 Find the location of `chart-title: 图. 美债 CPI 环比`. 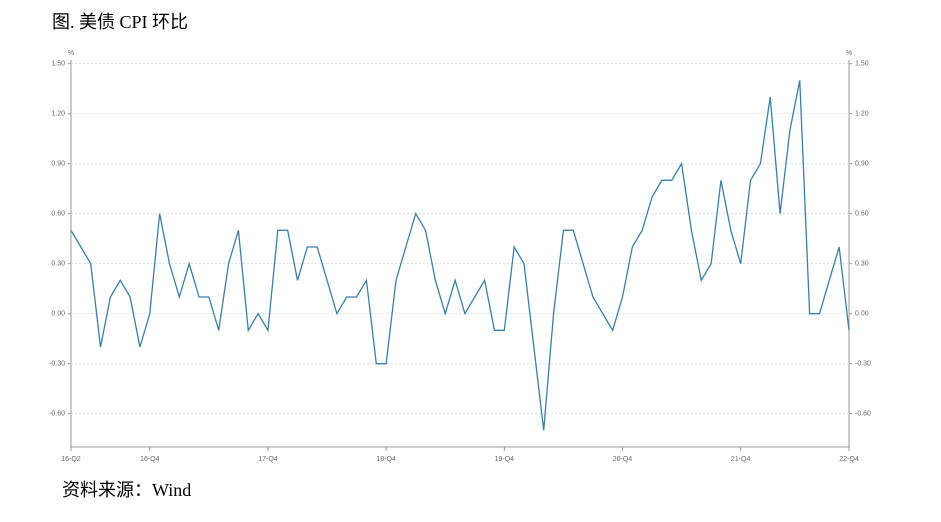

chart-title: 图. 美债 CPI 环比 is located at coordinates (120, 22).